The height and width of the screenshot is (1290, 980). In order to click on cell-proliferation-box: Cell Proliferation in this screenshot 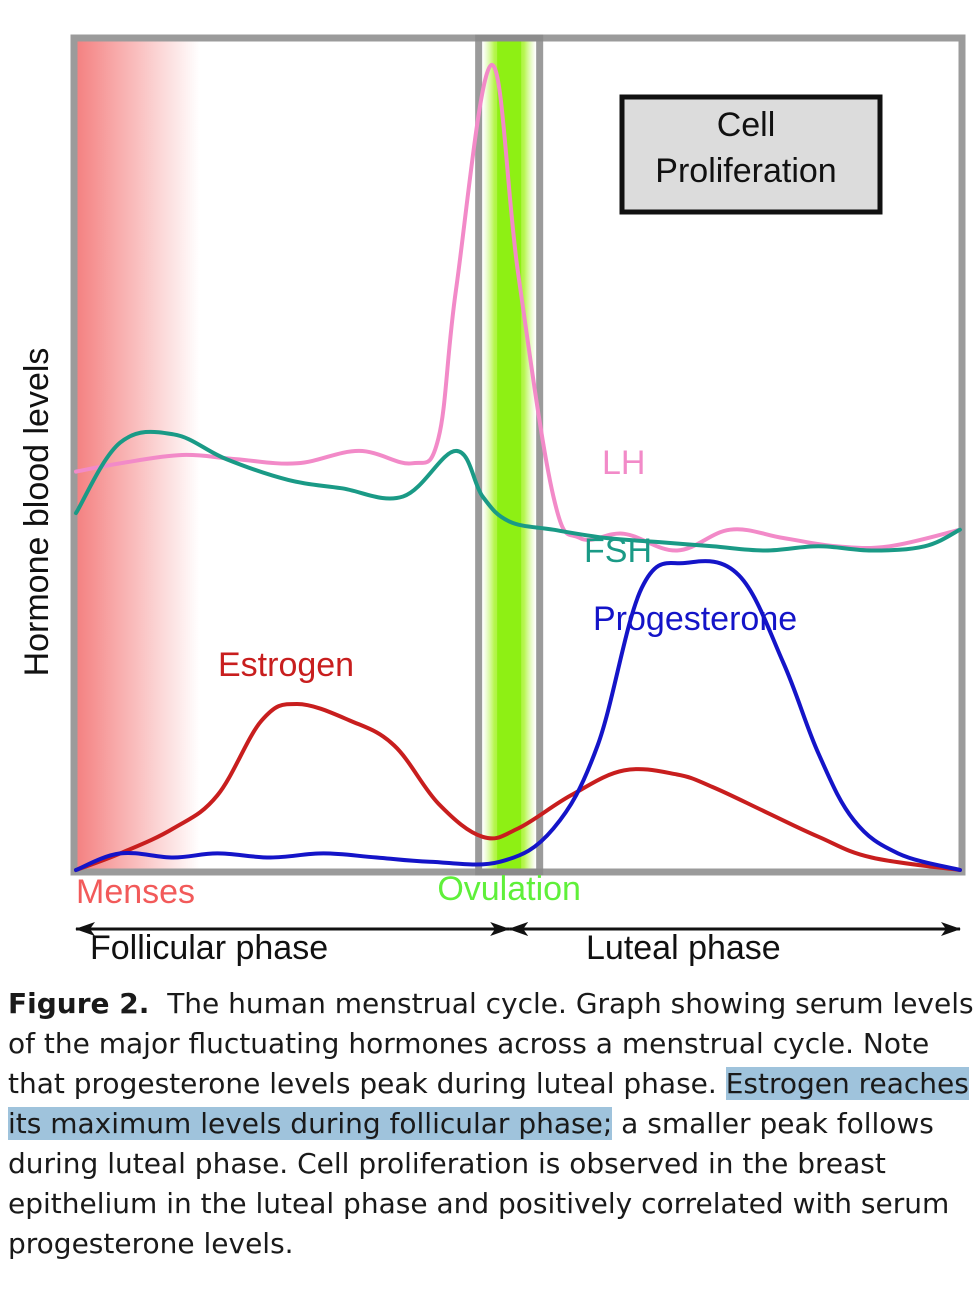, I will do `click(751, 154)`.